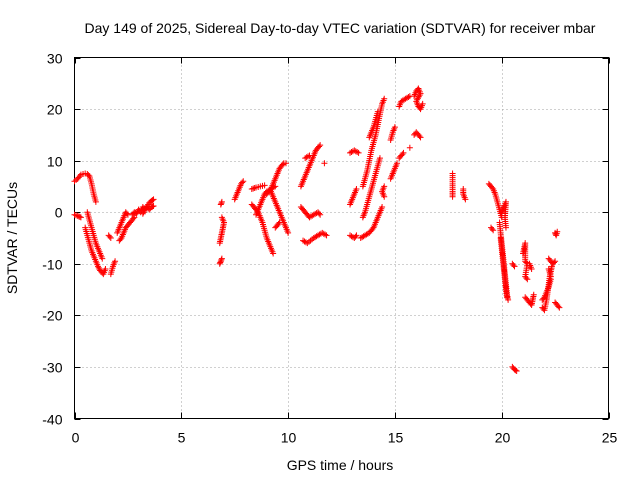 The image size is (640, 480). Describe the element at coordinates (503, 438) in the screenshot. I see `x-tick-label: 20` at that location.